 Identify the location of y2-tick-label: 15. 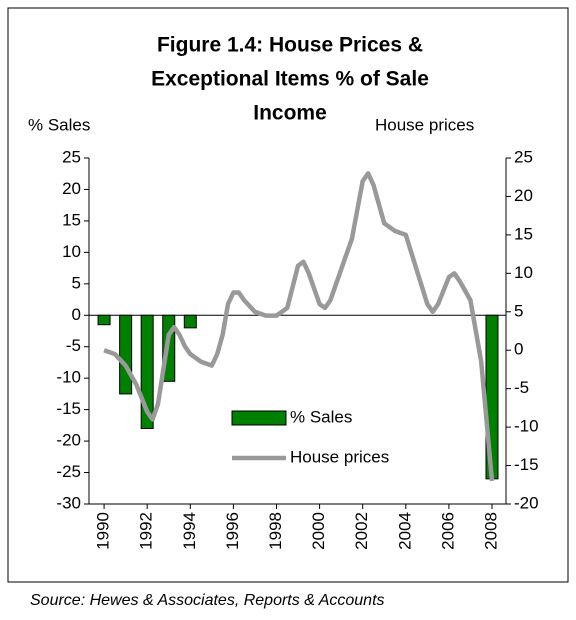
(523, 233).